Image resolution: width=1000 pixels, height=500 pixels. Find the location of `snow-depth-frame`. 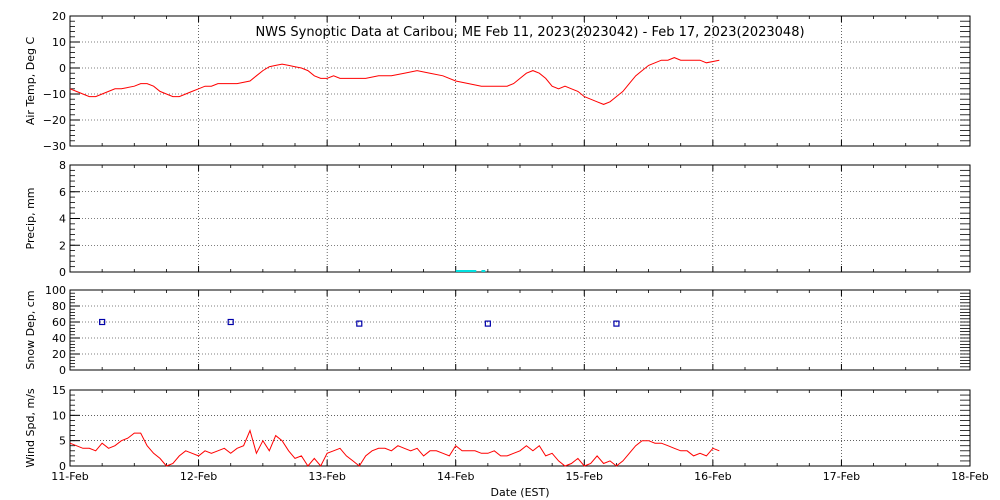

snow-depth-frame is located at coordinates (520, 330).